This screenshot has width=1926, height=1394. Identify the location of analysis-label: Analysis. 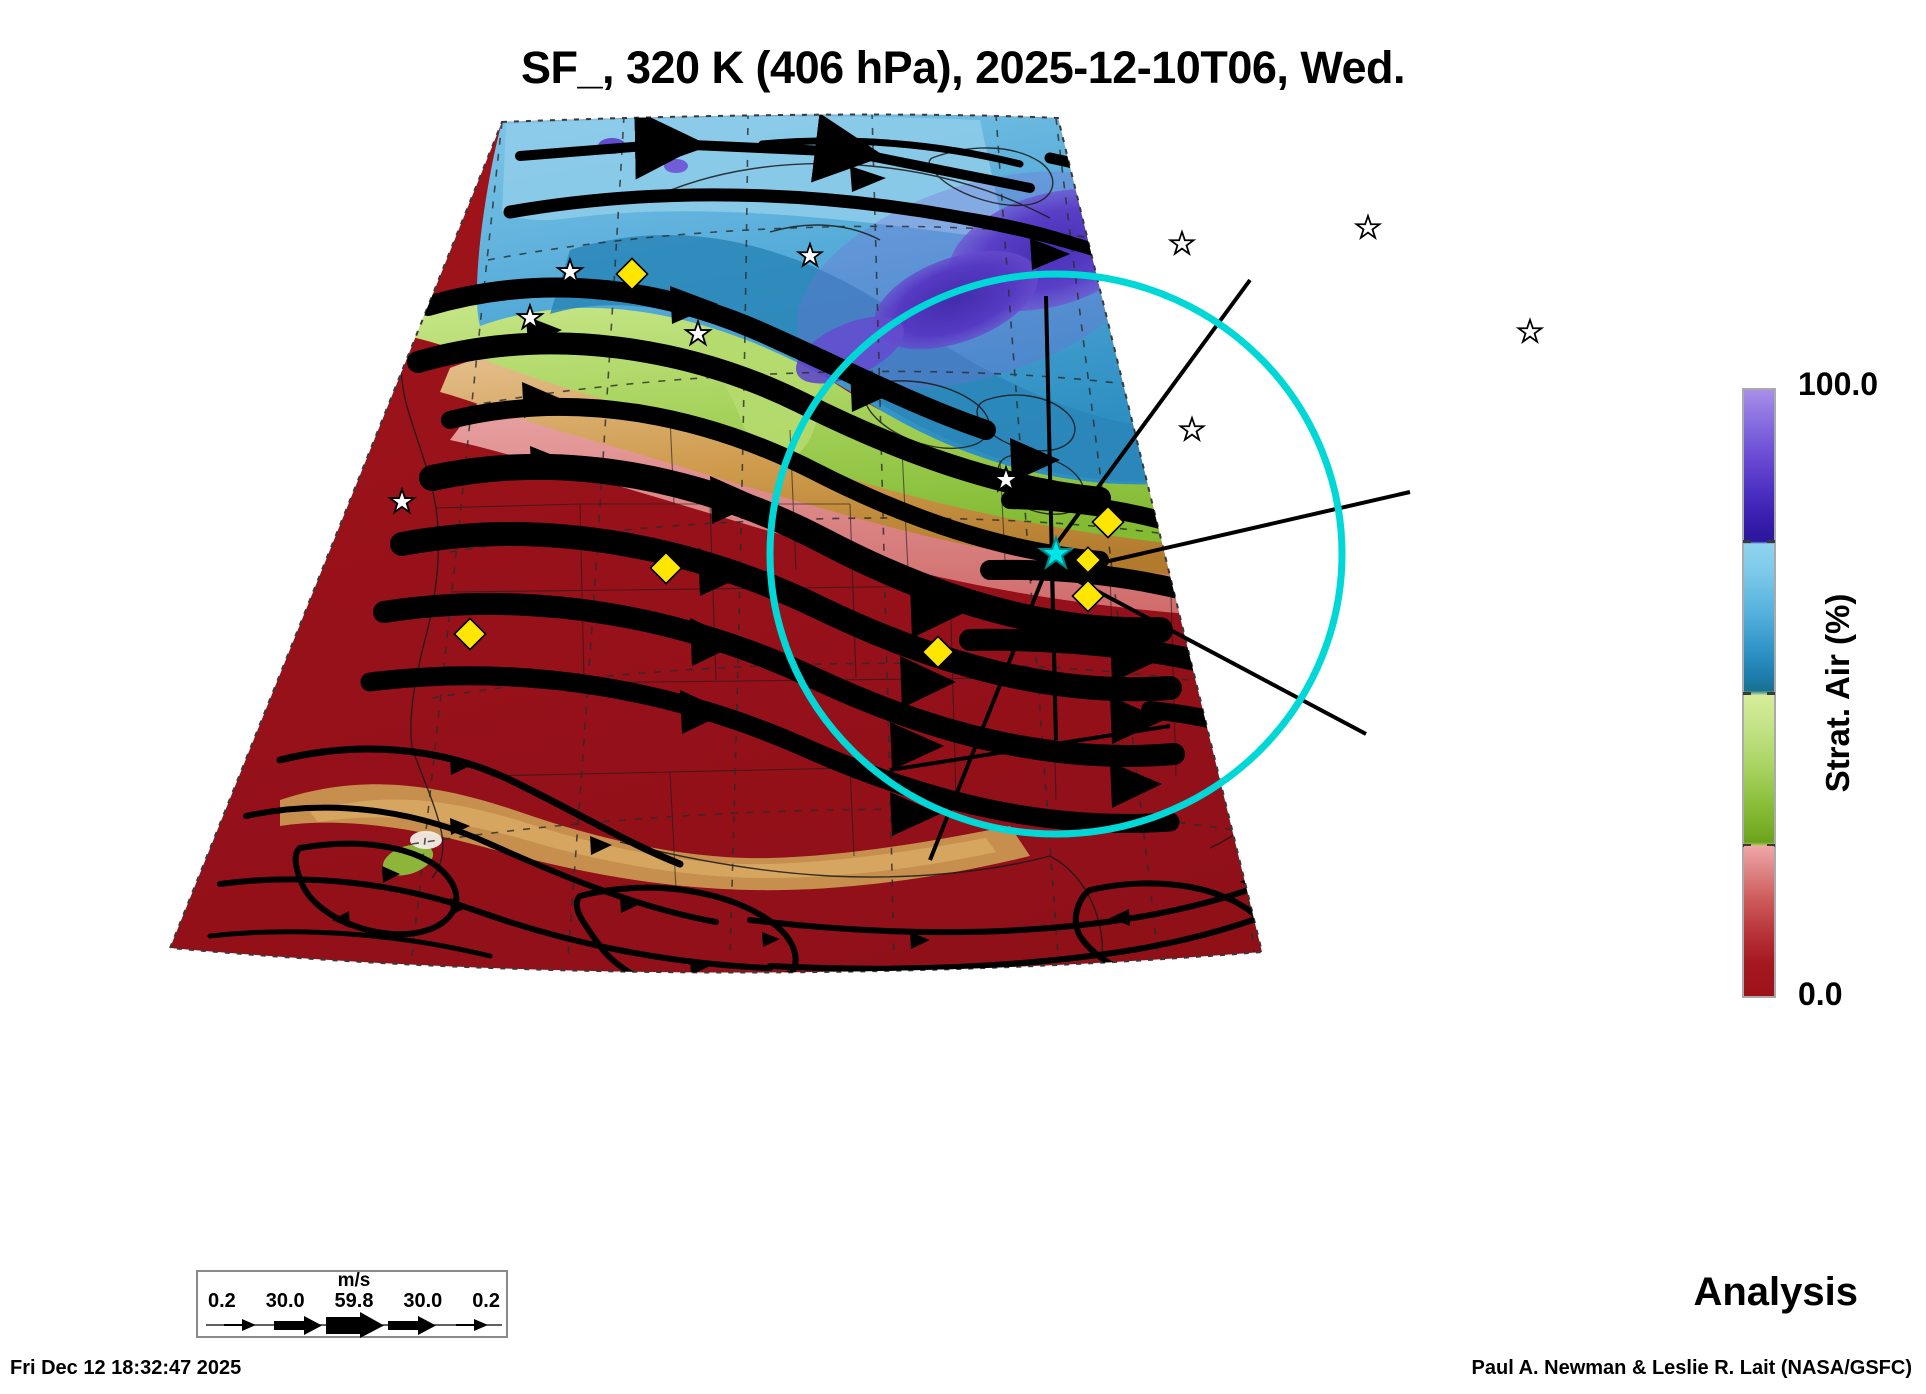
(1775, 1292).